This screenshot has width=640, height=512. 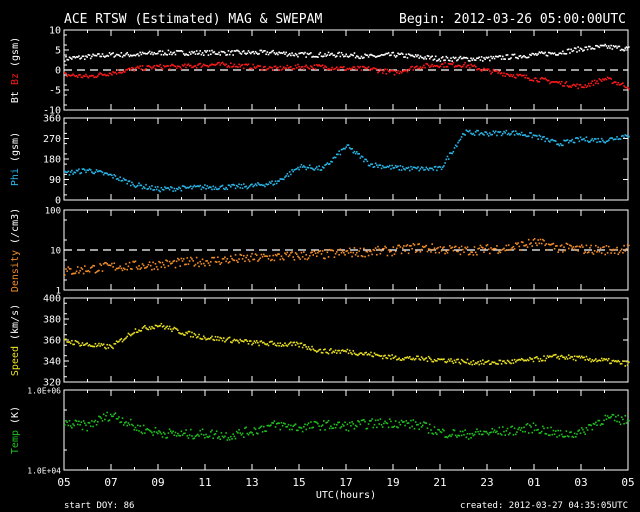 I want to click on speed-ytick-label: 340, so click(x=52, y=362).